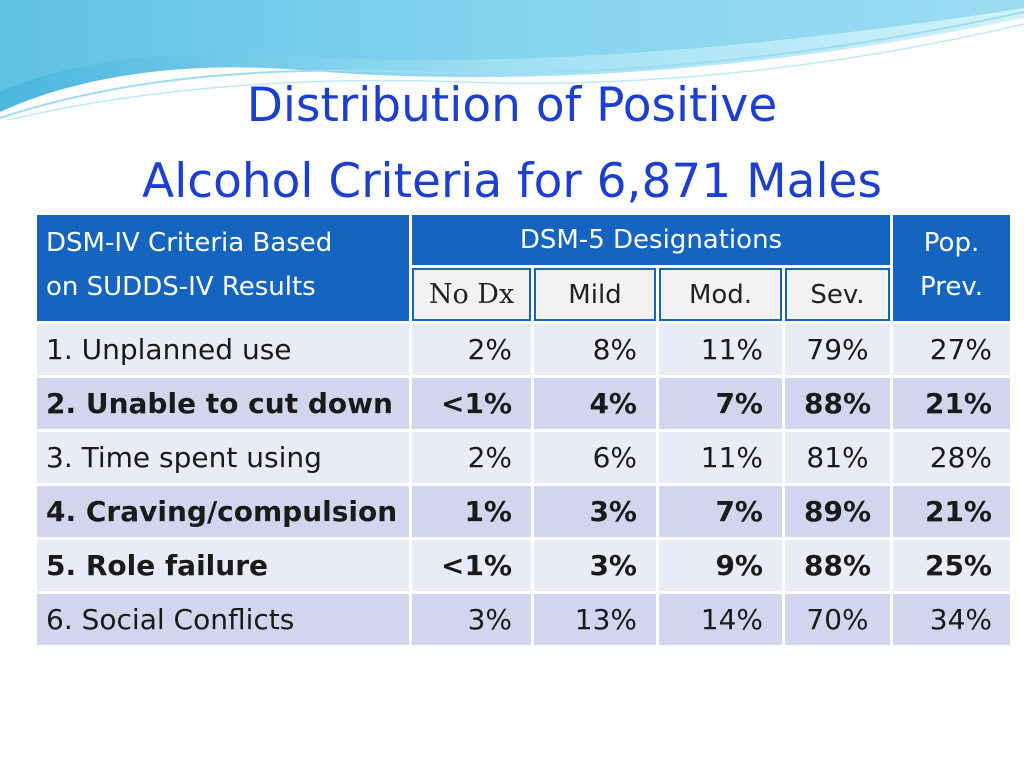 This screenshot has width=1024, height=768. I want to click on row-label: 4. Craving/compulsion, so click(223, 511).